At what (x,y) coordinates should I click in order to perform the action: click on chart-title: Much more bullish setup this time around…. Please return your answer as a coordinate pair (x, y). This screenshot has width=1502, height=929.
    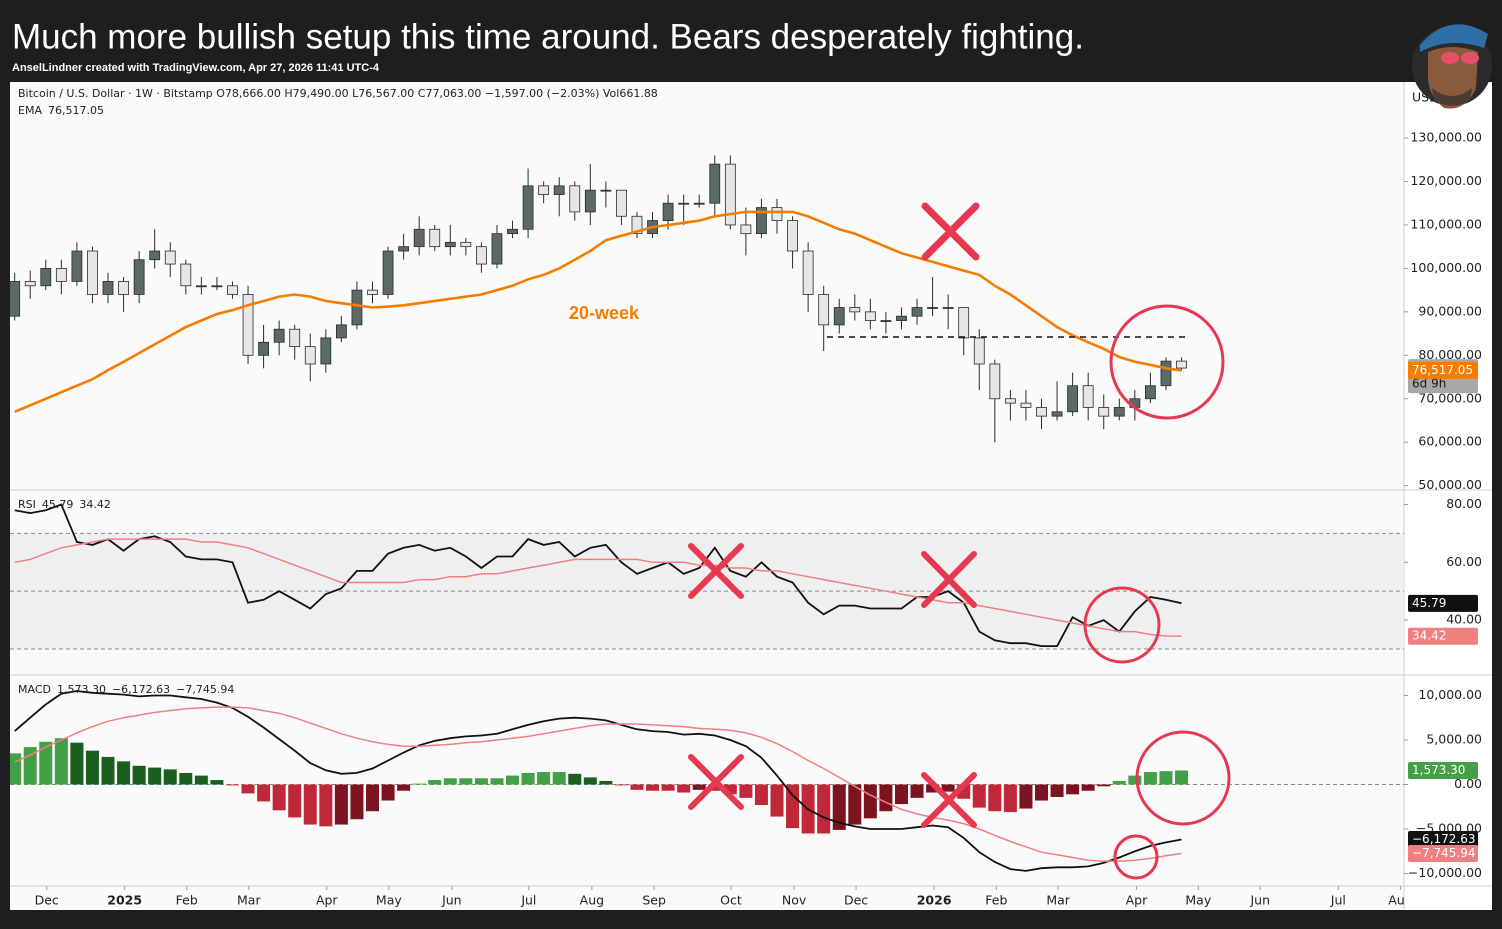
    Looking at the image, I should click on (548, 36).